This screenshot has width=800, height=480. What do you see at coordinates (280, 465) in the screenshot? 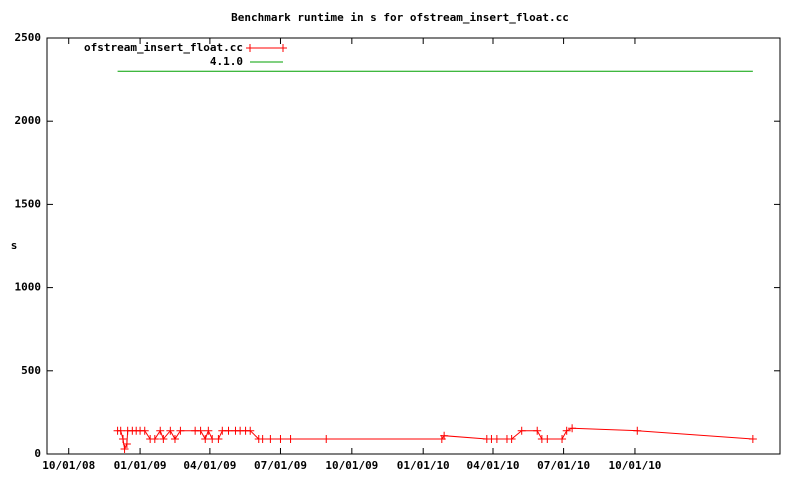
I see `x-tick-label: 07/01/09` at bounding box center [280, 465].